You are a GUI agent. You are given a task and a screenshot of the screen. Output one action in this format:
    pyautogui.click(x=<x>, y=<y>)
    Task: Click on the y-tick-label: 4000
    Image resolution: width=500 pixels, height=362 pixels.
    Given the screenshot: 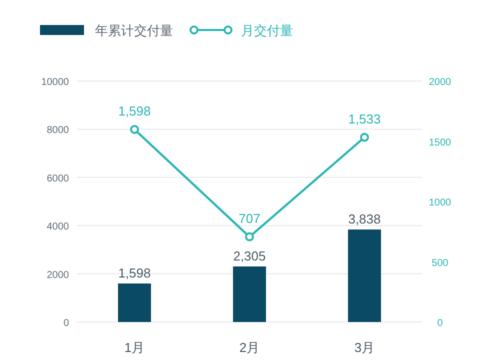 What is the action you would take?
    pyautogui.click(x=58, y=227)
    